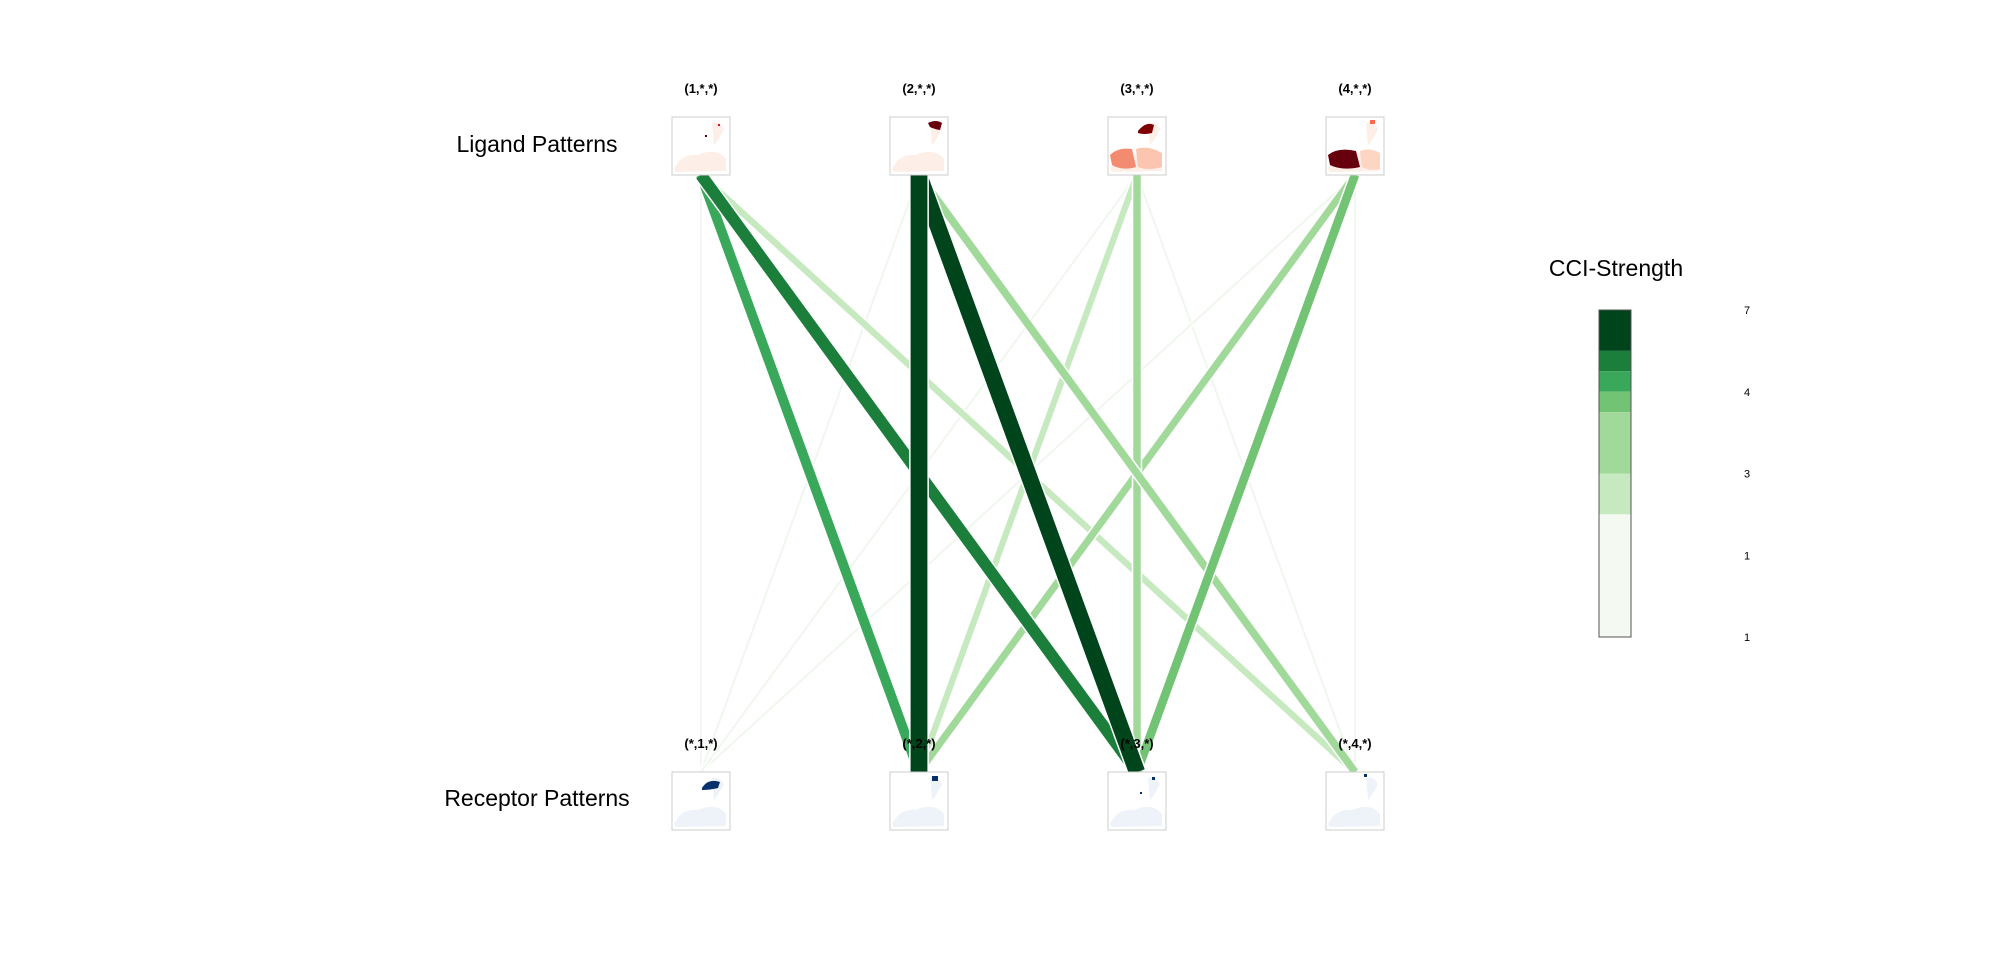  What do you see at coordinates (701, 783) in the screenshot?
I see `receptor-pattern-node-1: (*,1,*)` at bounding box center [701, 783].